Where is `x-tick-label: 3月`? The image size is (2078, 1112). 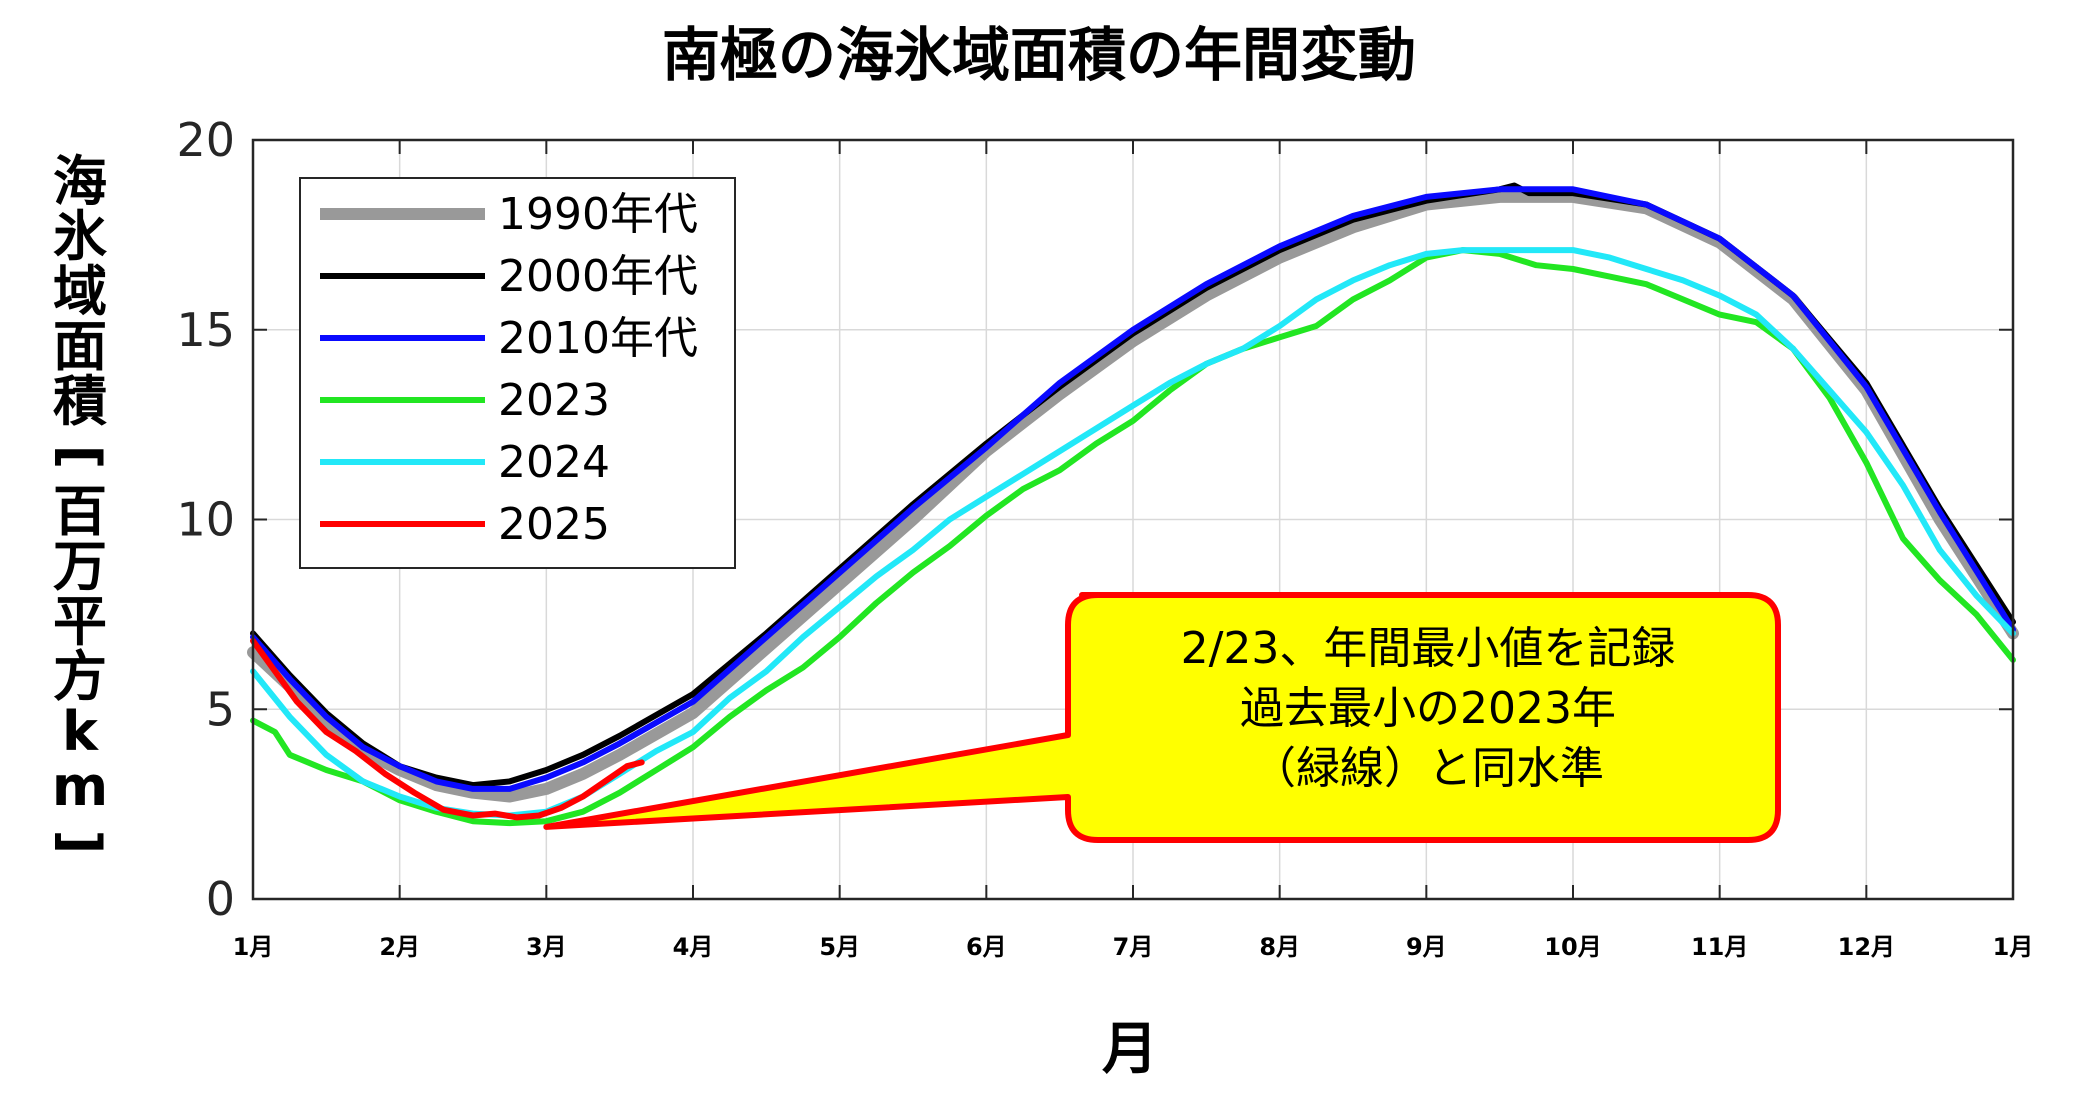
x-tick-label: 3月 is located at coordinates (546, 947).